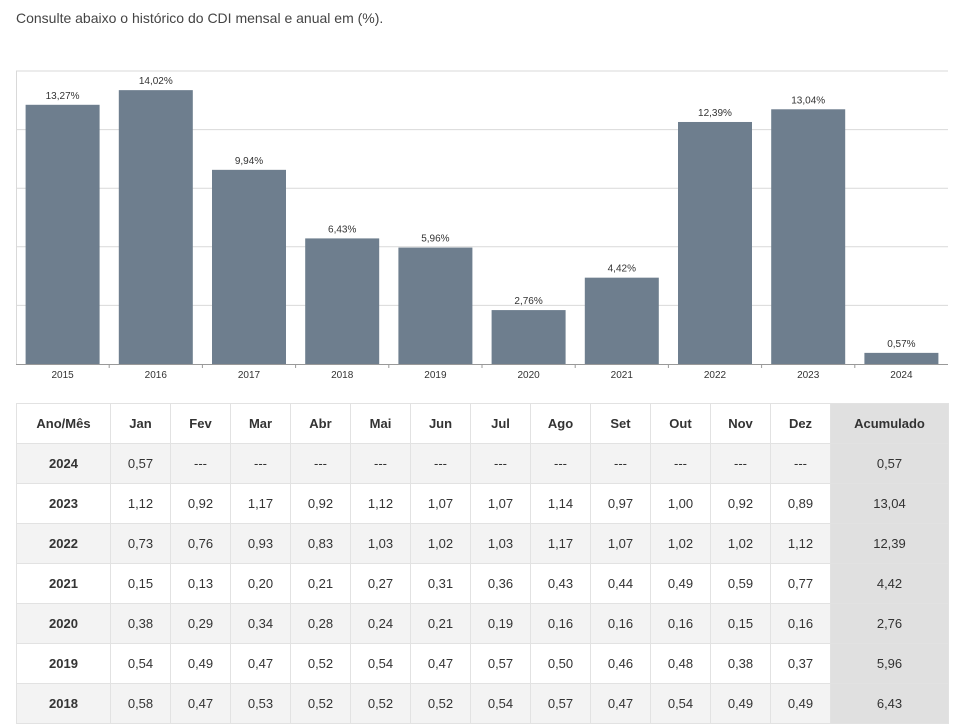 The width and height of the screenshot is (956, 724). I want to click on month-value-cell: 0,83, so click(320, 543).